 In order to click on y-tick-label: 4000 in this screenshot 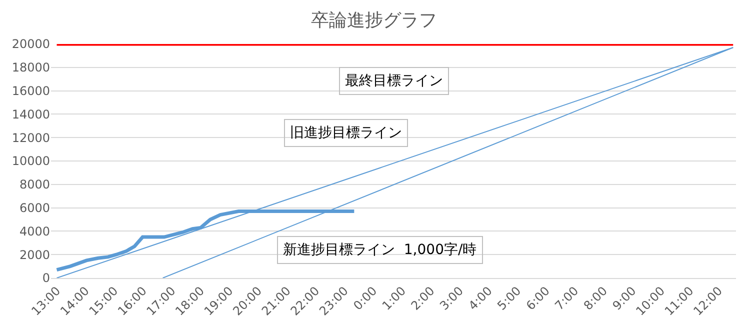, I will do `click(34, 231)`.